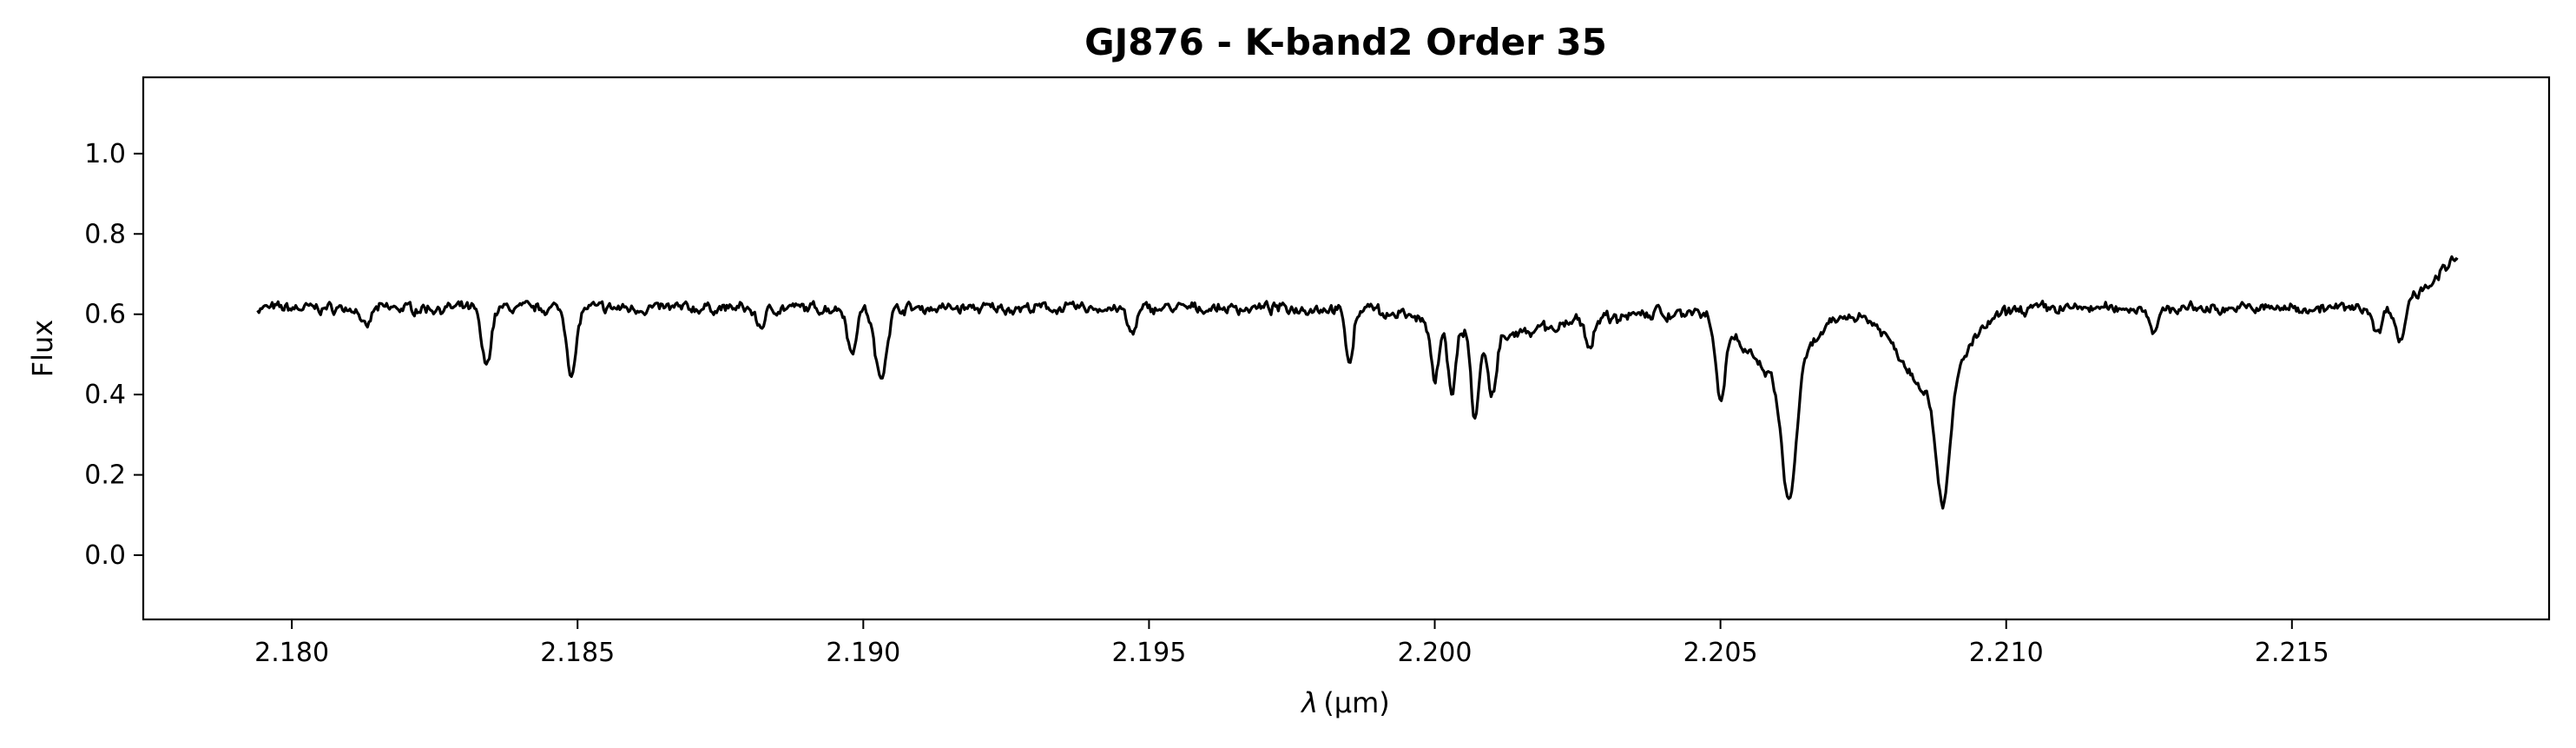 Image resolution: width=2576 pixels, height=748 pixels. What do you see at coordinates (2292, 653) in the screenshot?
I see `x-tick-label: 2.215` at bounding box center [2292, 653].